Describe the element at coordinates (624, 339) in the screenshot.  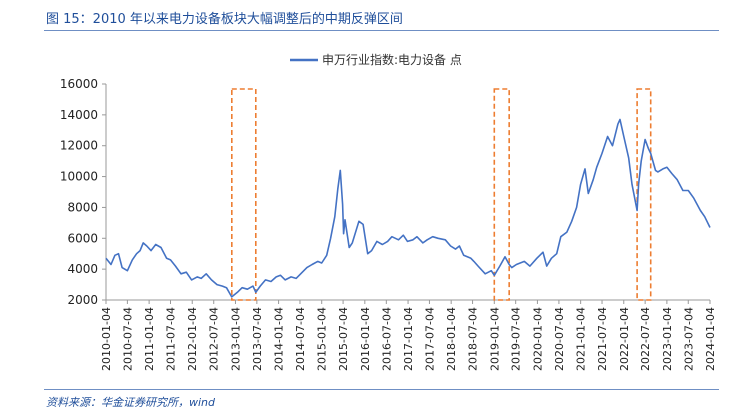
I see `x-tick-label: 2022-01-04` at that location.